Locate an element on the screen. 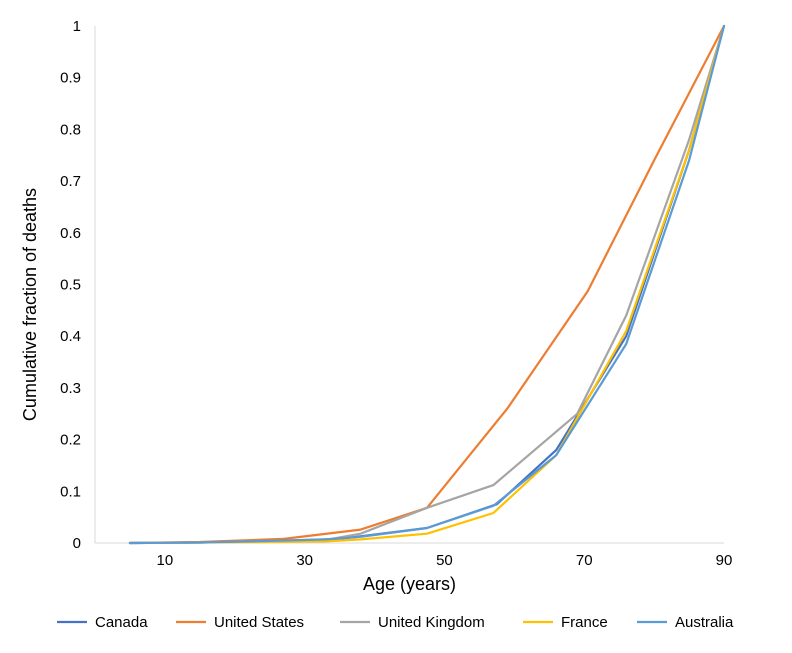  legend-item-united-states: United States is located at coordinates (240, 622).